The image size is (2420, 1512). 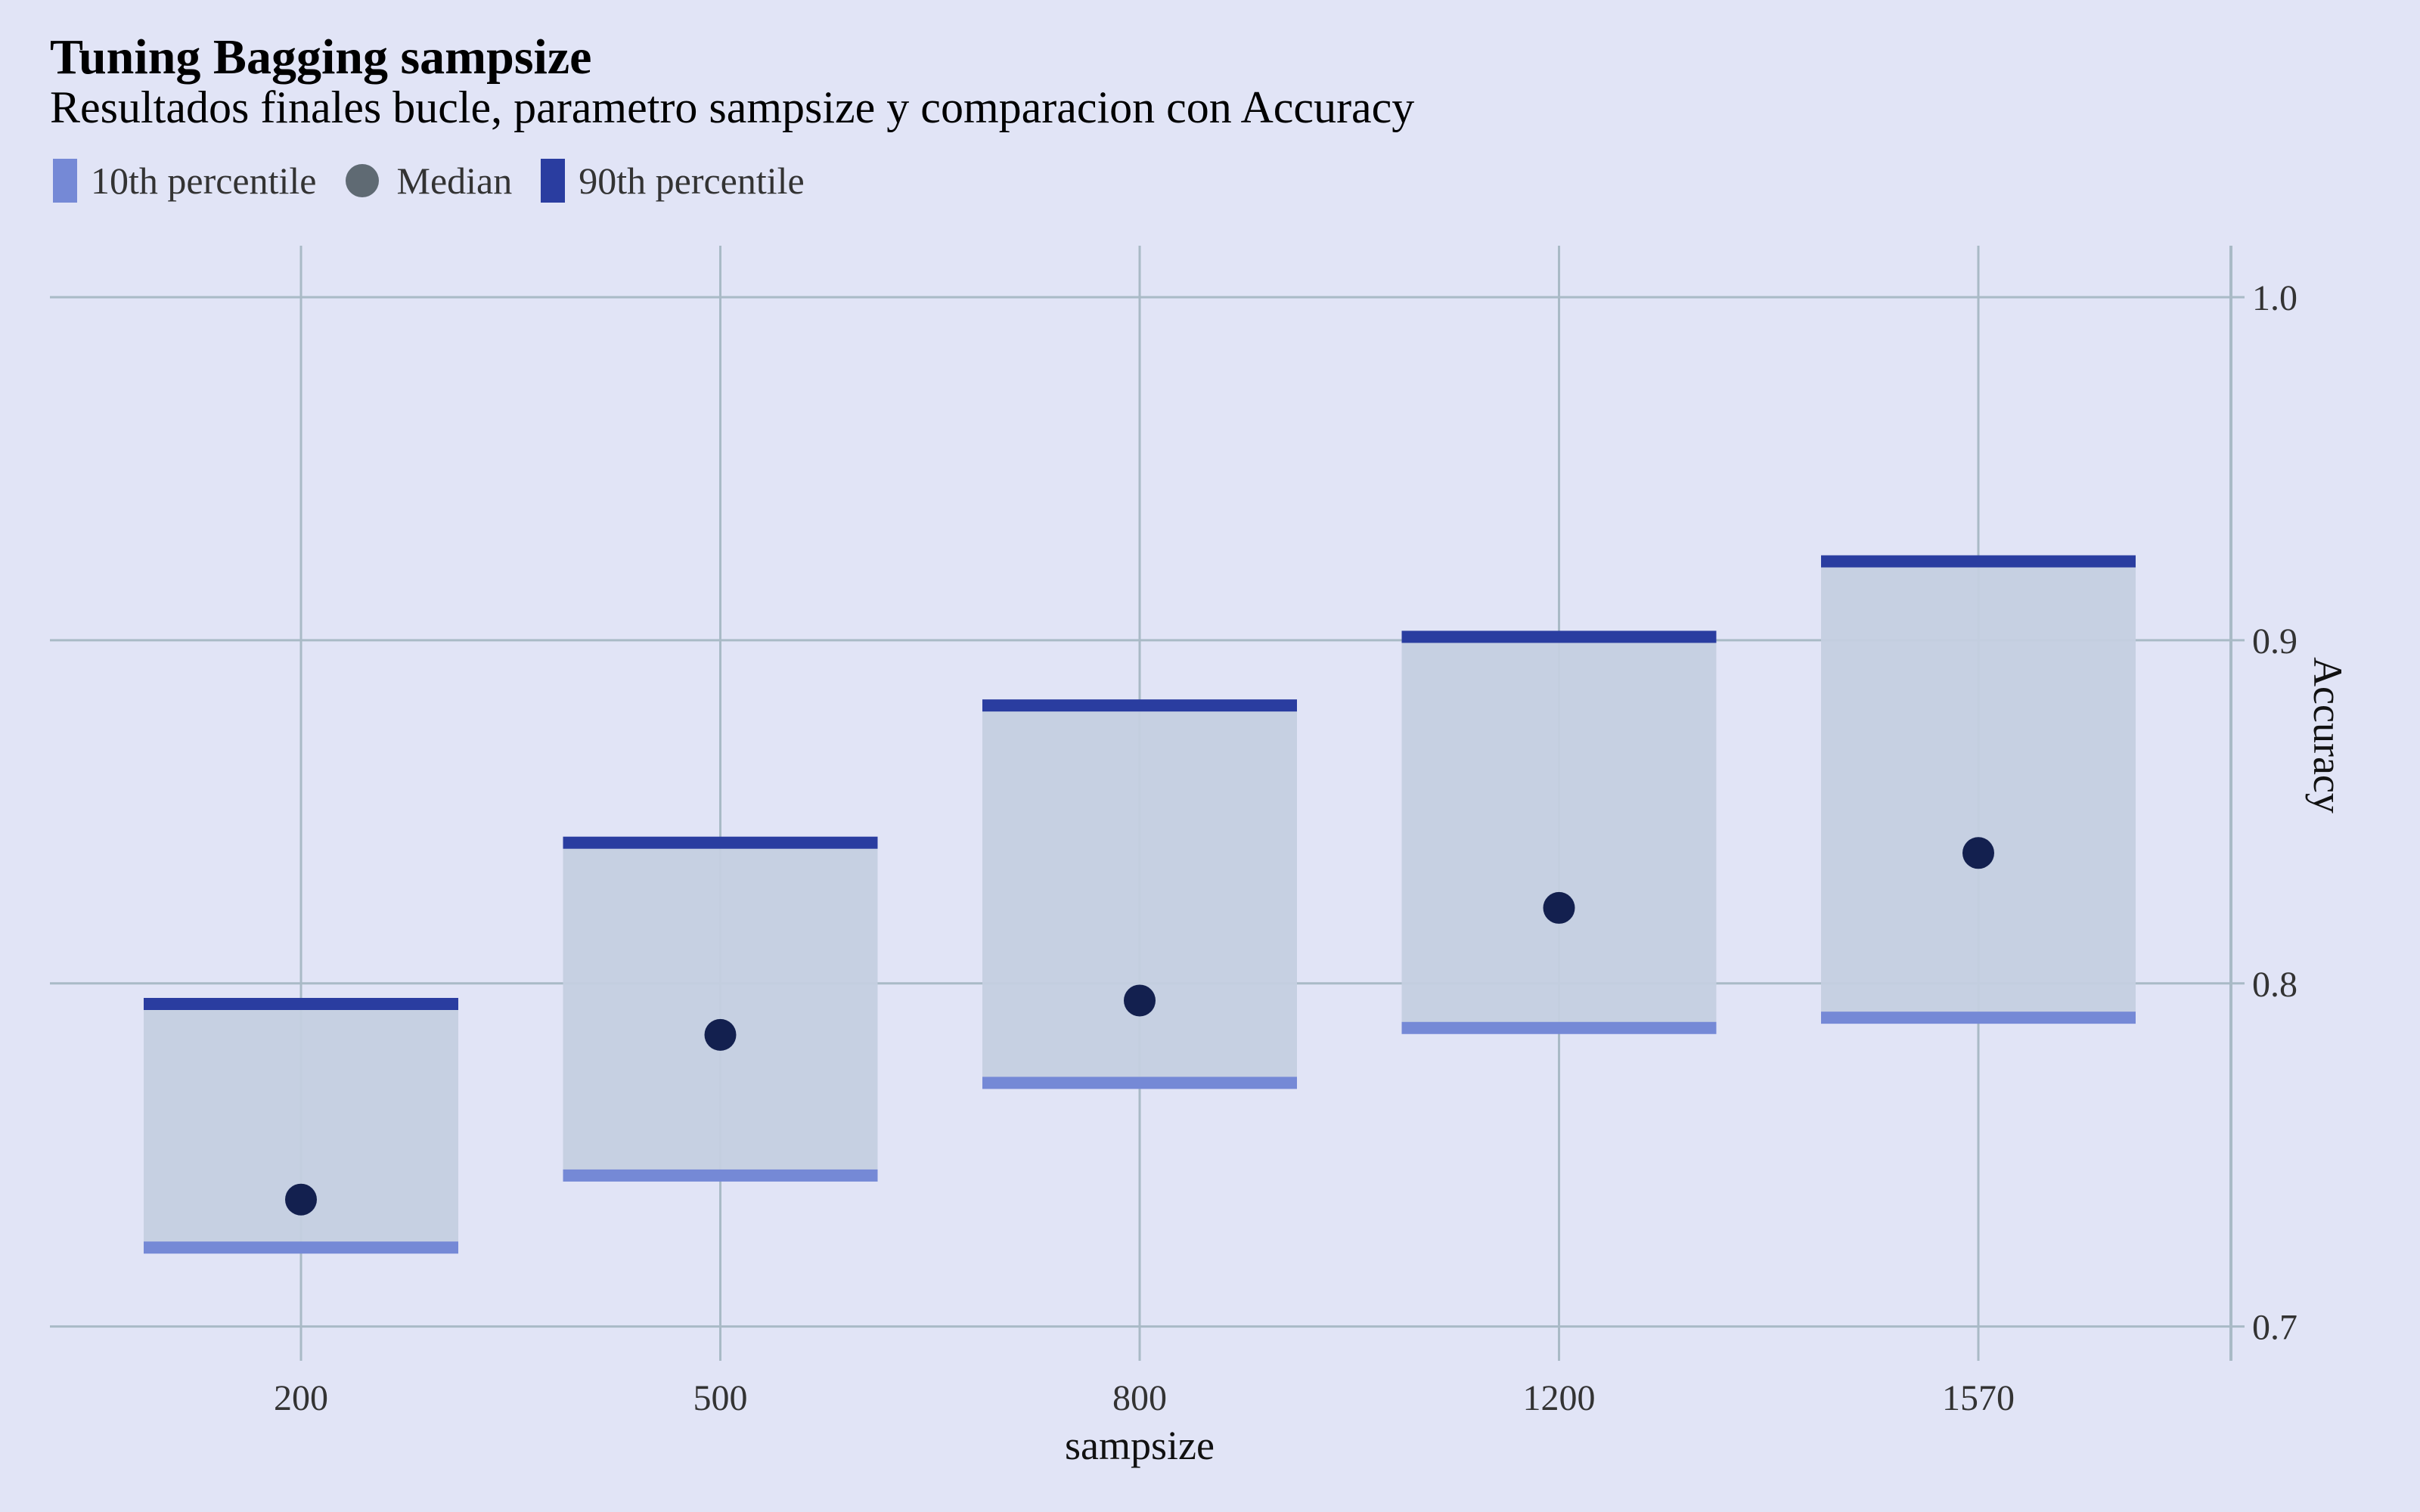 I want to click on legend-item-p10: 10th percentile, so click(x=185, y=181).